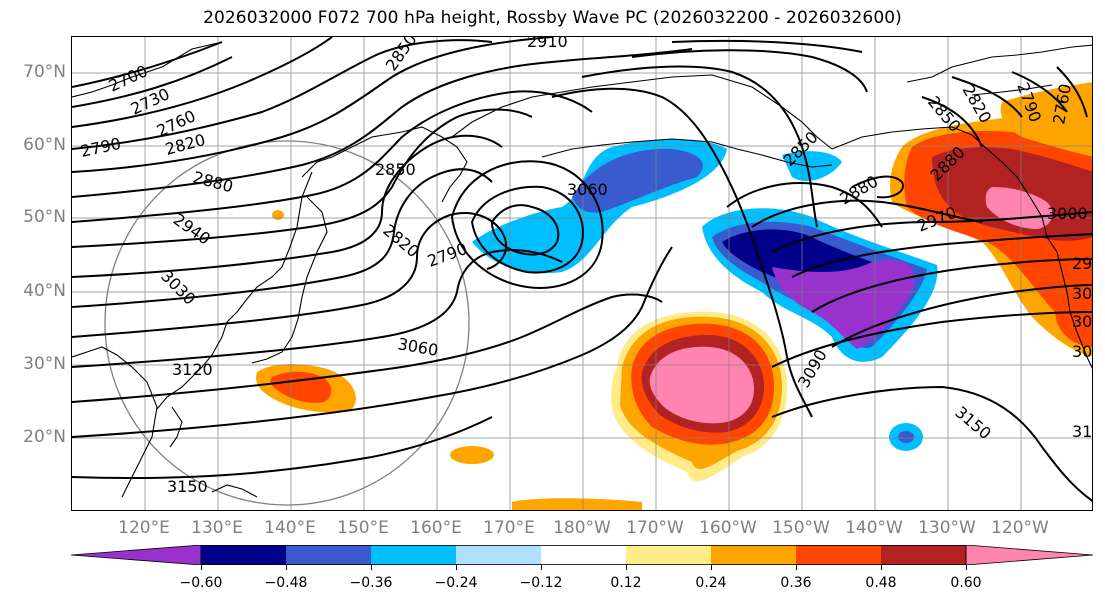 Image resolution: width=1105 pixels, height=604 pixels. Describe the element at coordinates (44, 364) in the screenshot. I see `lat-label-30n: 30°N` at that location.